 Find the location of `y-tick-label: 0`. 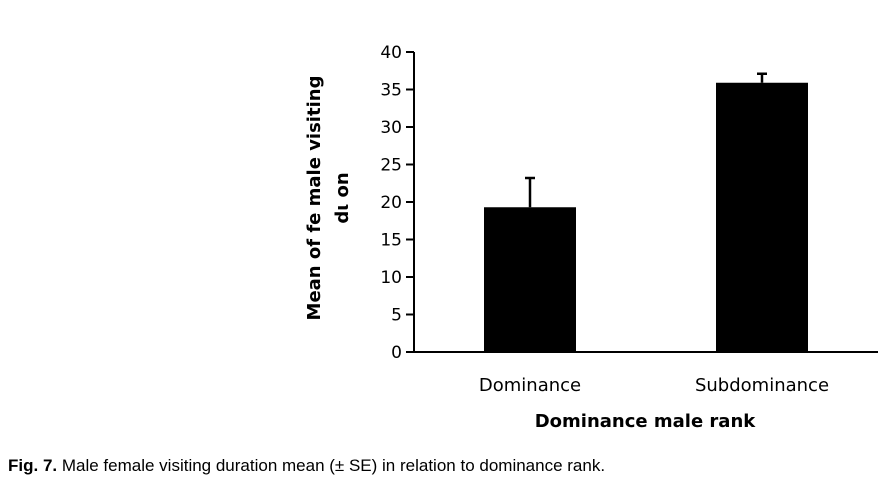

y-tick-label: 0 is located at coordinates (396, 353).